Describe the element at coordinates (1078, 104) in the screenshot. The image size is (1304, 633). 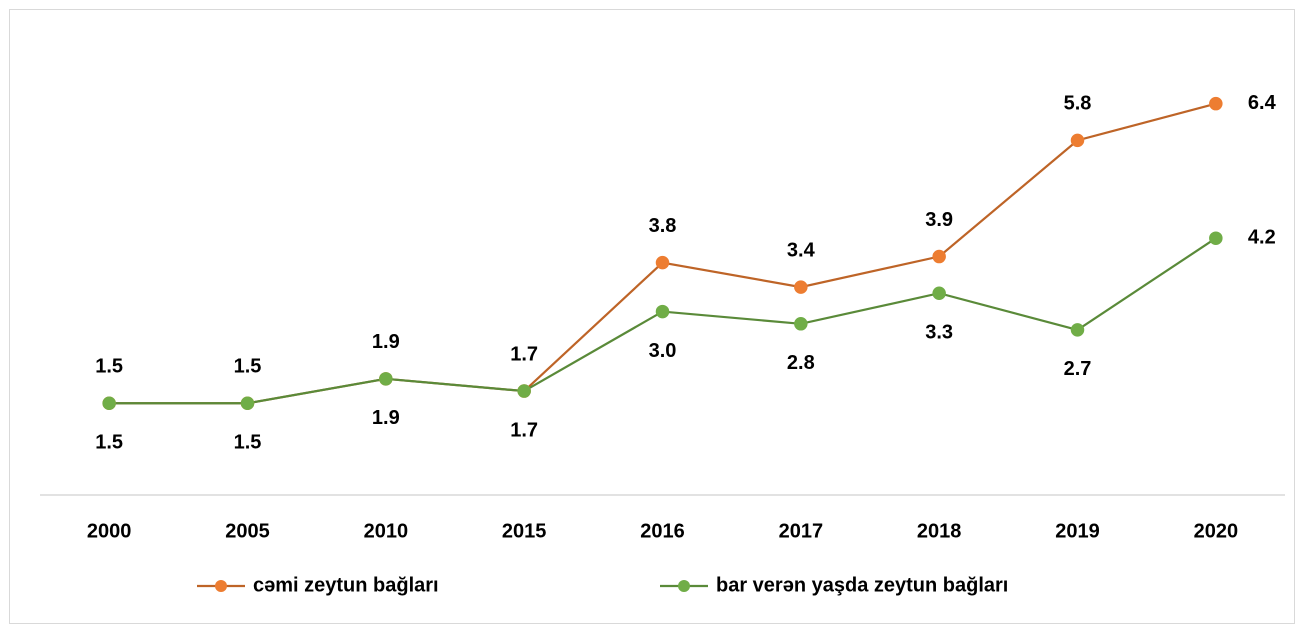
I see `data-label: 5.8` at that location.